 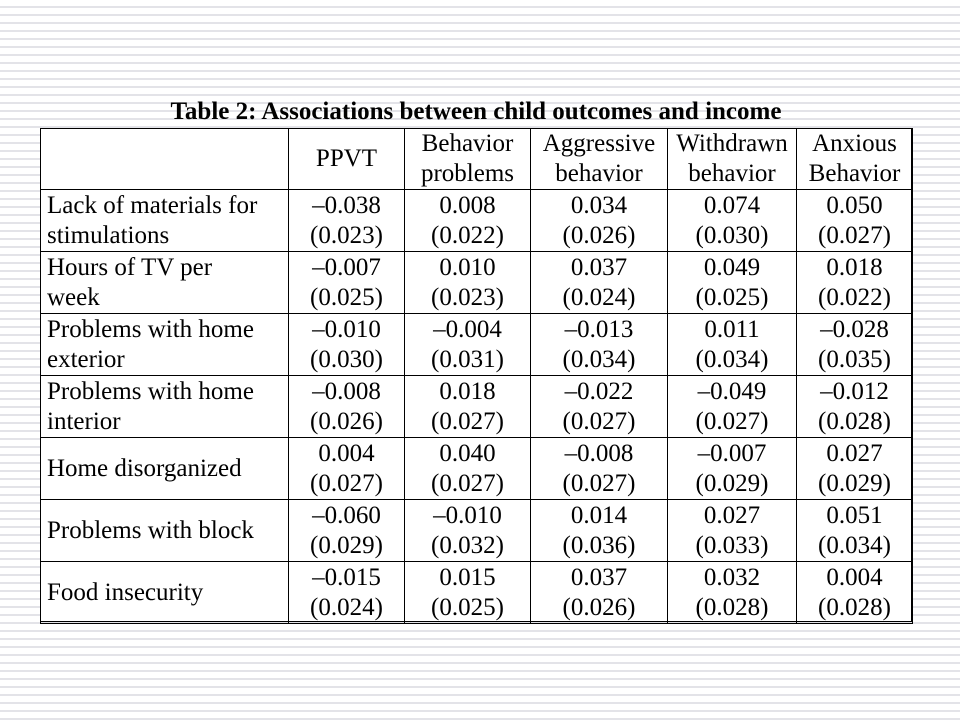 What do you see at coordinates (164, 282) in the screenshot?
I see `row-label-cell: Hours of TV per week` at bounding box center [164, 282].